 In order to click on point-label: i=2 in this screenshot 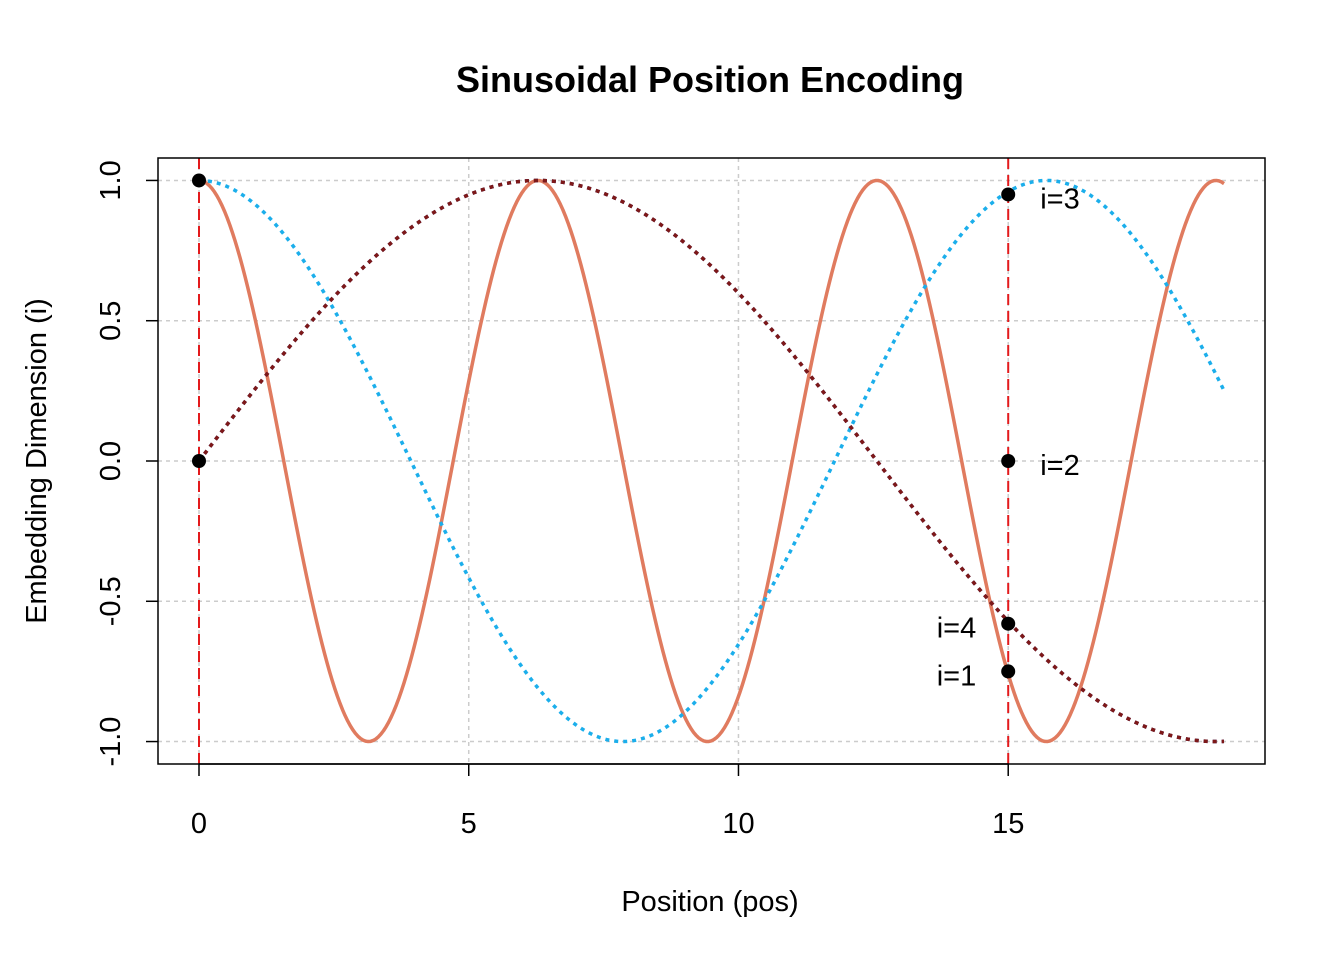, I will do `click(1060, 466)`.